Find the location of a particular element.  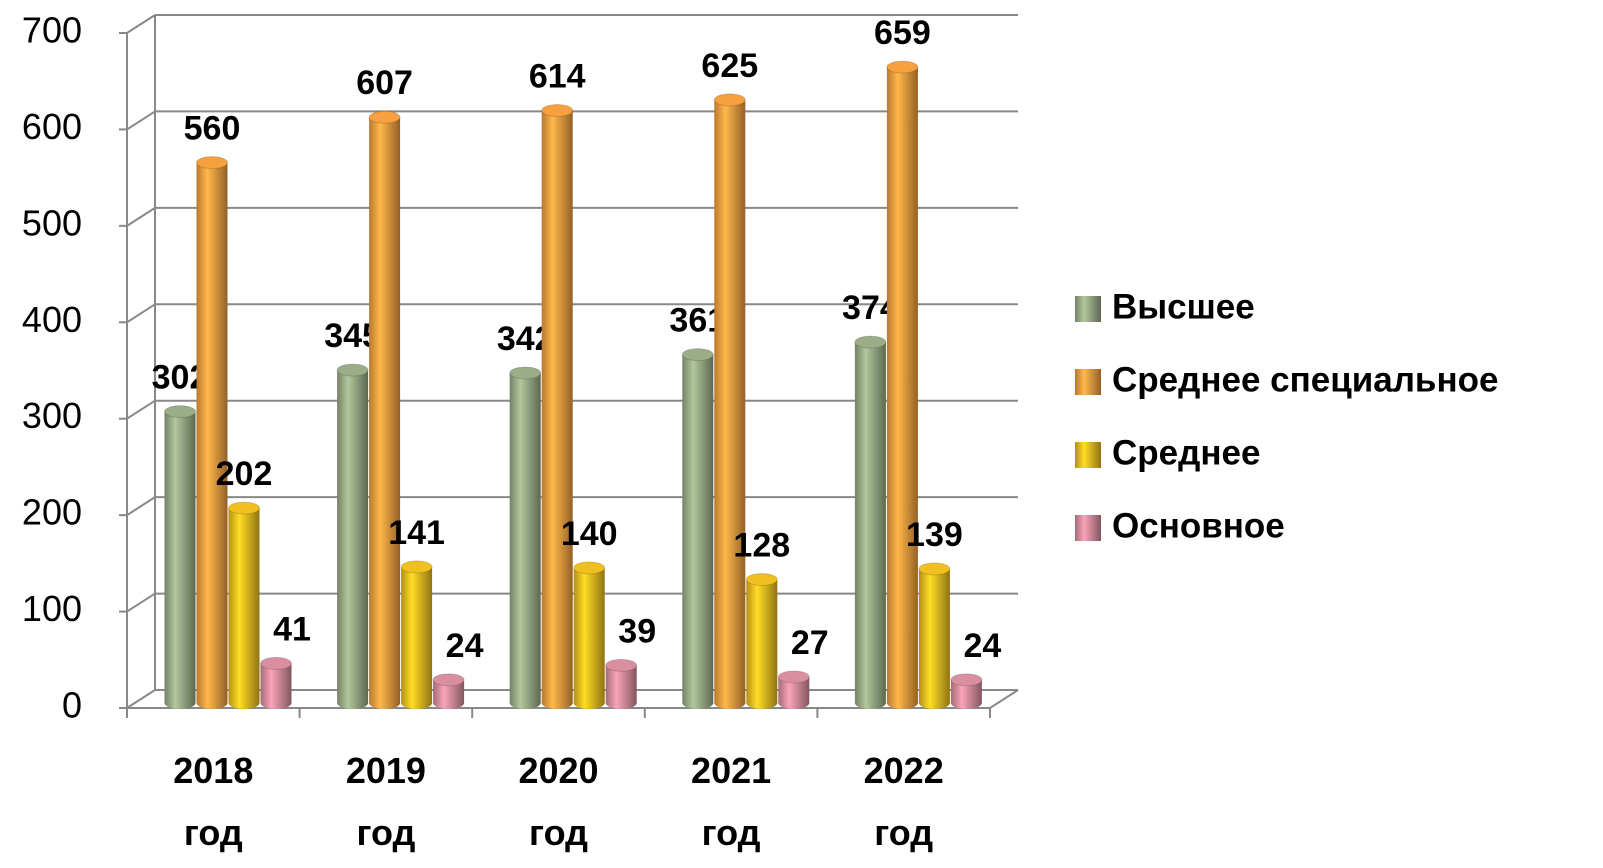

value-label: 141 is located at coordinates (416, 533).